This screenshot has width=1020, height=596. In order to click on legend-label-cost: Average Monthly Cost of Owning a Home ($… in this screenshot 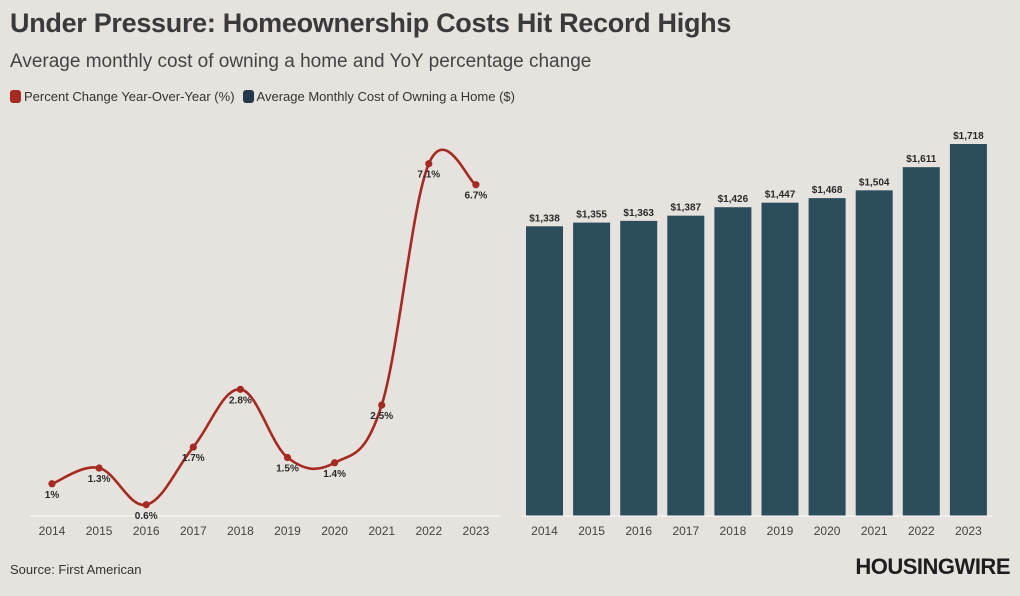, I will do `click(385, 96)`.